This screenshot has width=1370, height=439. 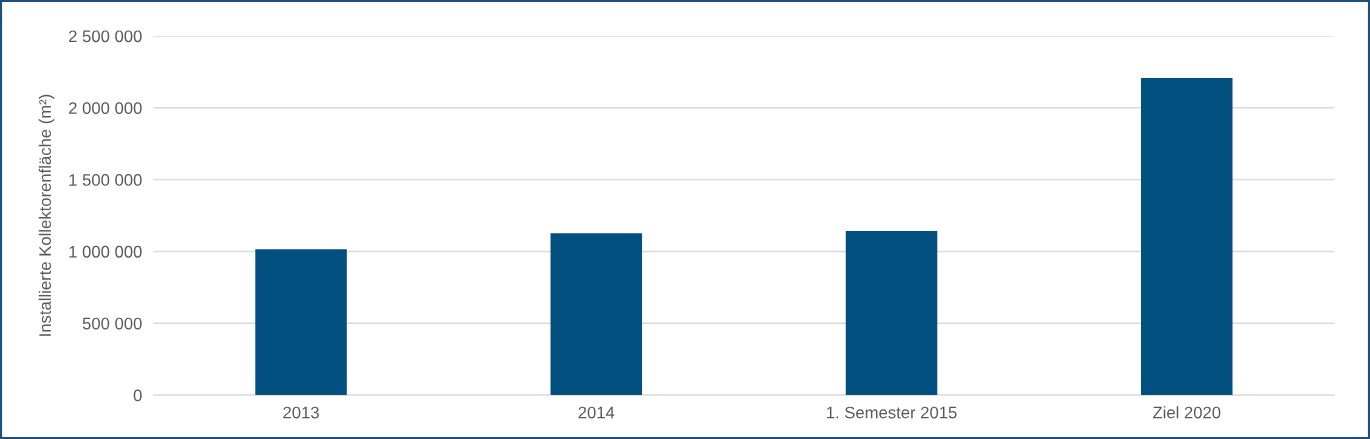 What do you see at coordinates (105, 36) in the screenshot?
I see `y-tick-label: 2 500 000` at bounding box center [105, 36].